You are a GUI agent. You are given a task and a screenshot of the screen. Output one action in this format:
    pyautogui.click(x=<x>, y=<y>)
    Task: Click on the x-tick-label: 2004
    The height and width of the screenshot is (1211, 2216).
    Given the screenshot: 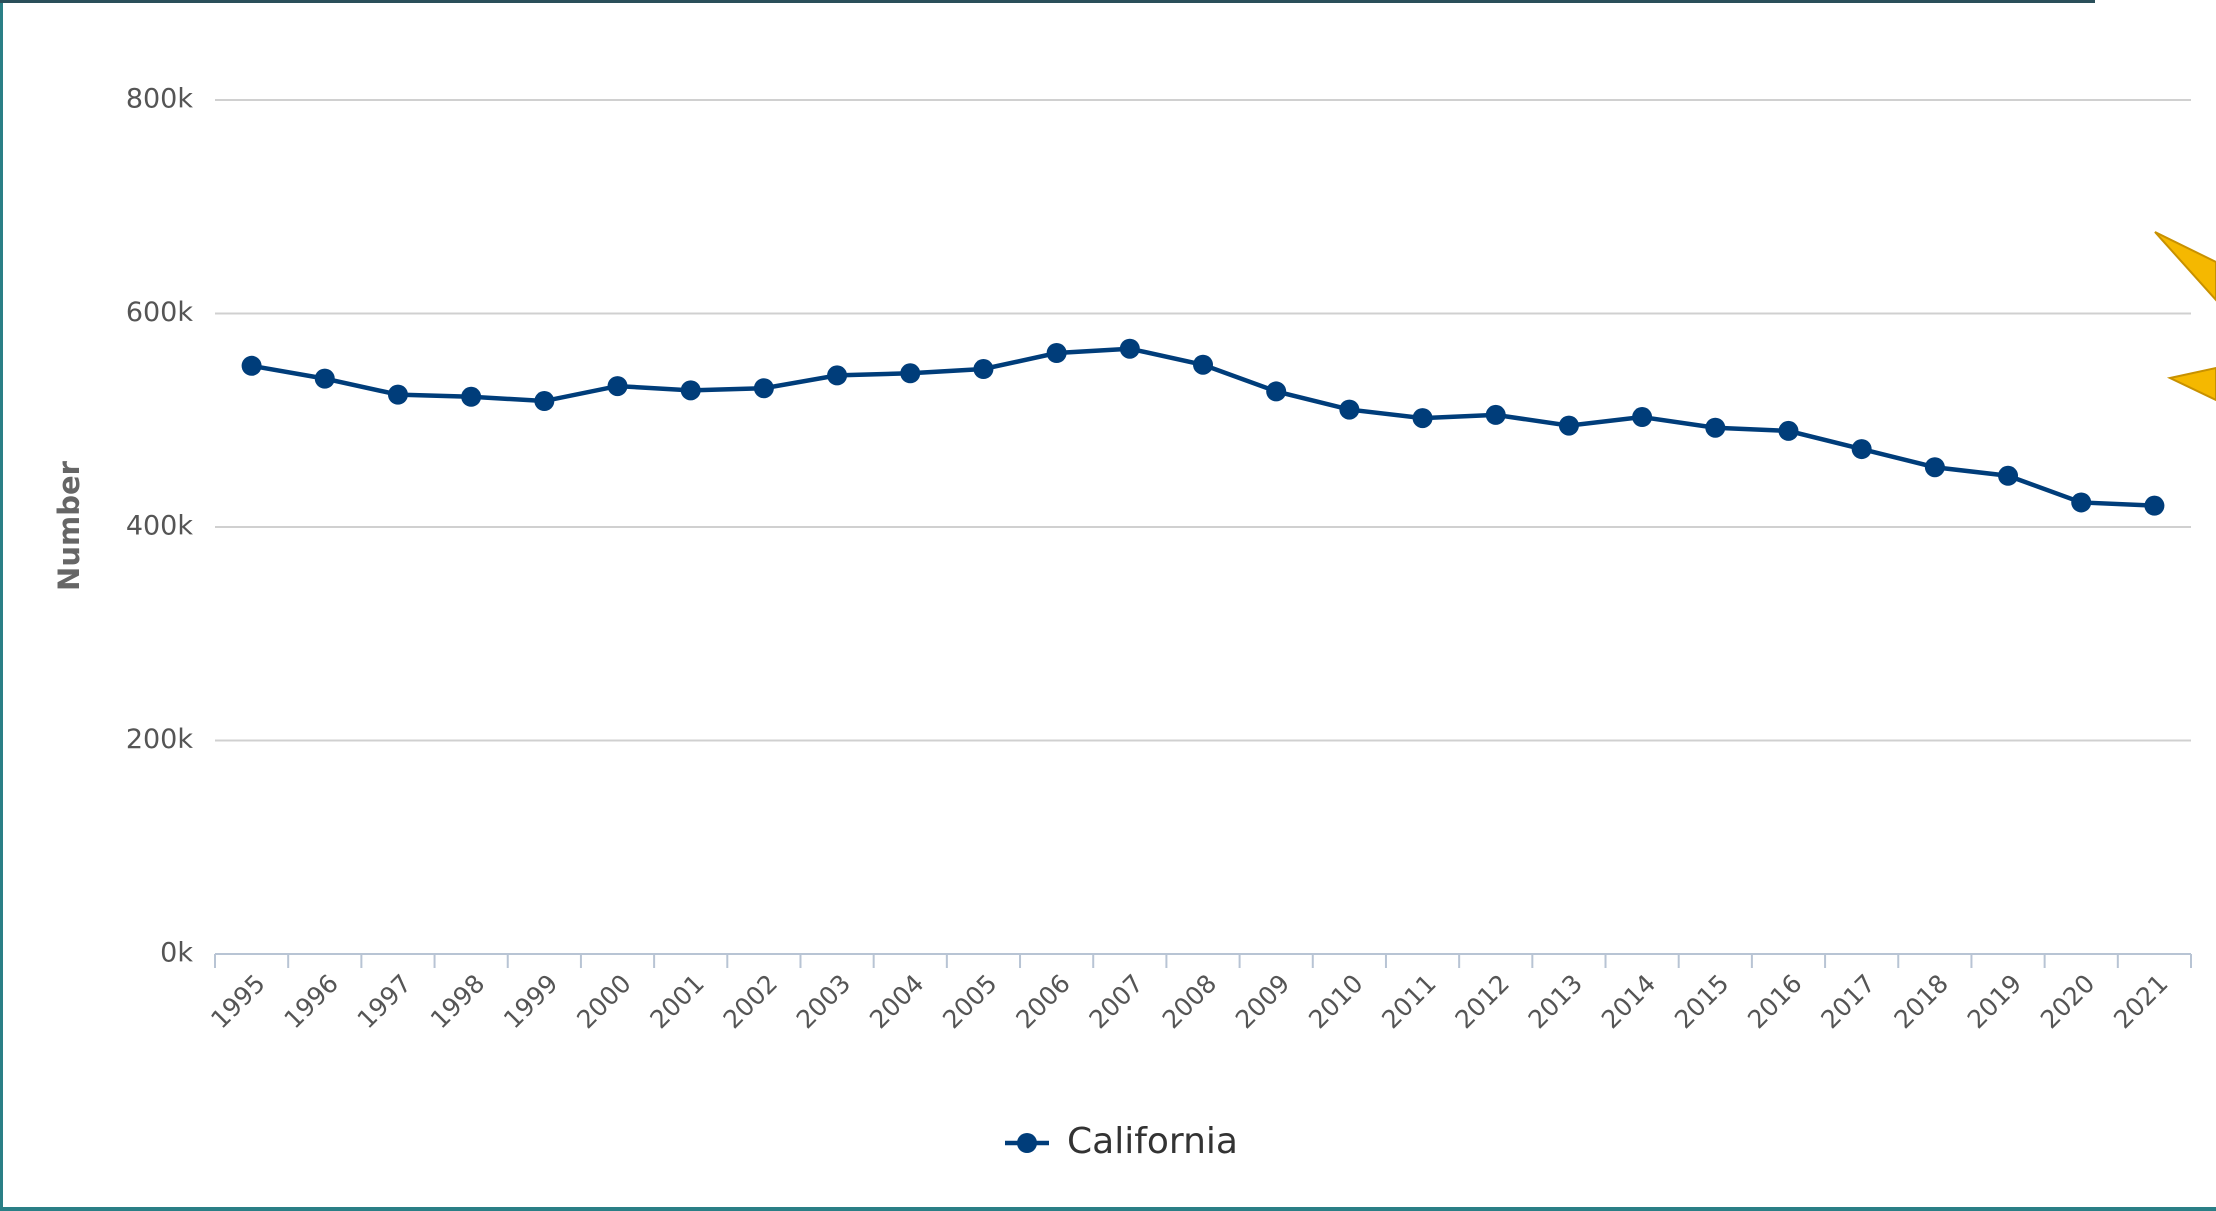 What is the action you would take?
    pyautogui.click(x=896, y=1001)
    